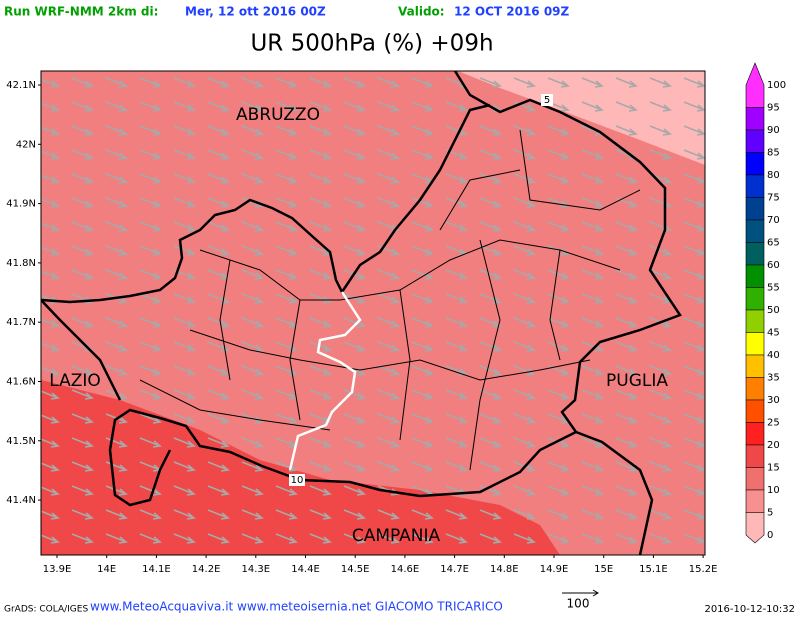 Image resolution: width=800 pixels, height=618 pixels. Describe the element at coordinates (603, 569) in the screenshot. I see `lon-label: 15E` at that location.